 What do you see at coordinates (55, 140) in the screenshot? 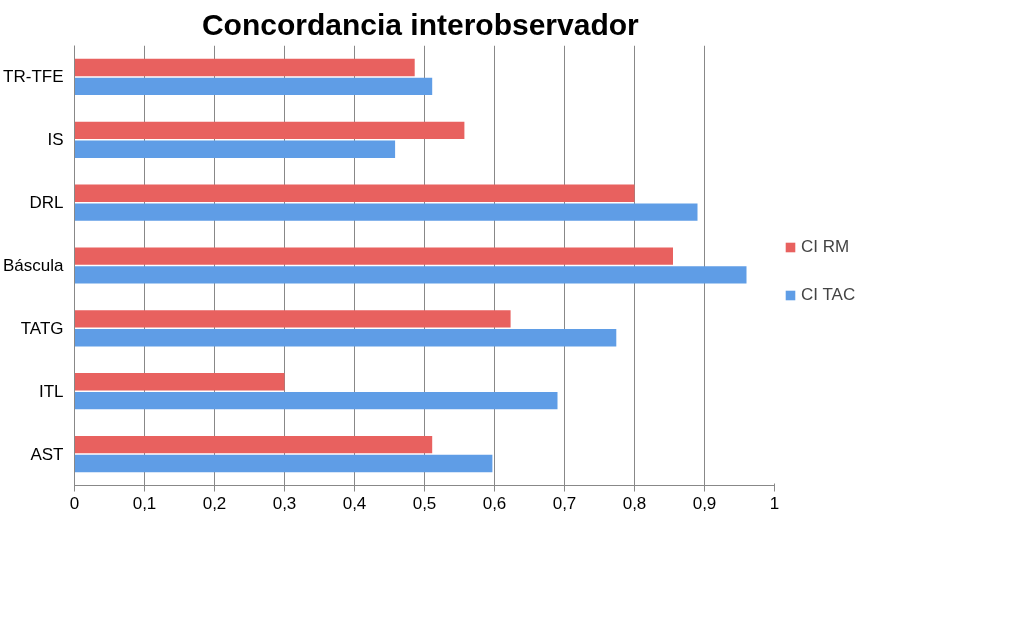
I see `y-tick-label: IS` at bounding box center [55, 140].